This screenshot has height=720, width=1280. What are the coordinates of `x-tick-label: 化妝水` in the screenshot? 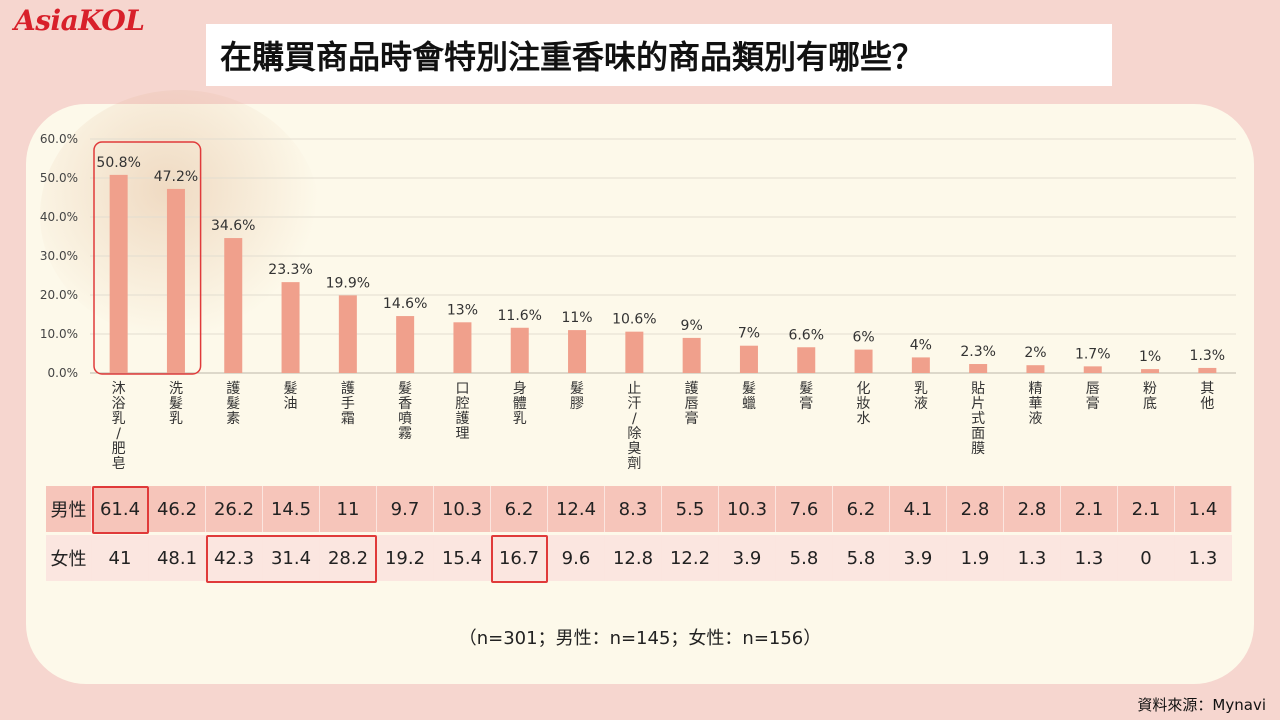 It's located at (864, 404).